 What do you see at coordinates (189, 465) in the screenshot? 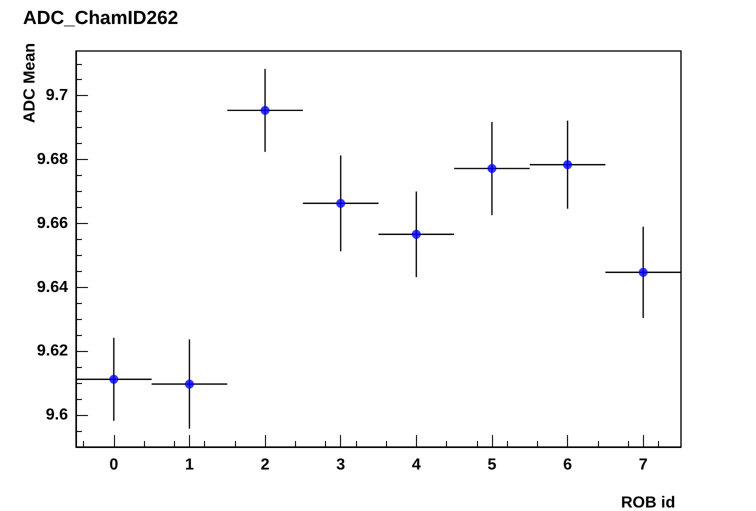
I see `x-tick-label: 1` at bounding box center [189, 465].